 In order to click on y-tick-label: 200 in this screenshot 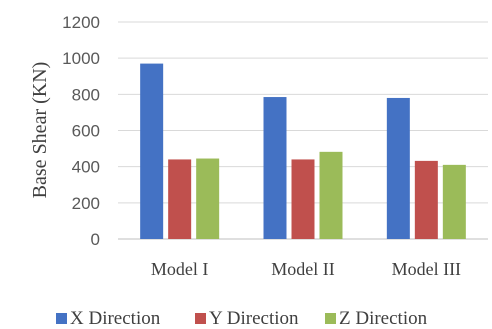, I will do `click(86, 203)`.